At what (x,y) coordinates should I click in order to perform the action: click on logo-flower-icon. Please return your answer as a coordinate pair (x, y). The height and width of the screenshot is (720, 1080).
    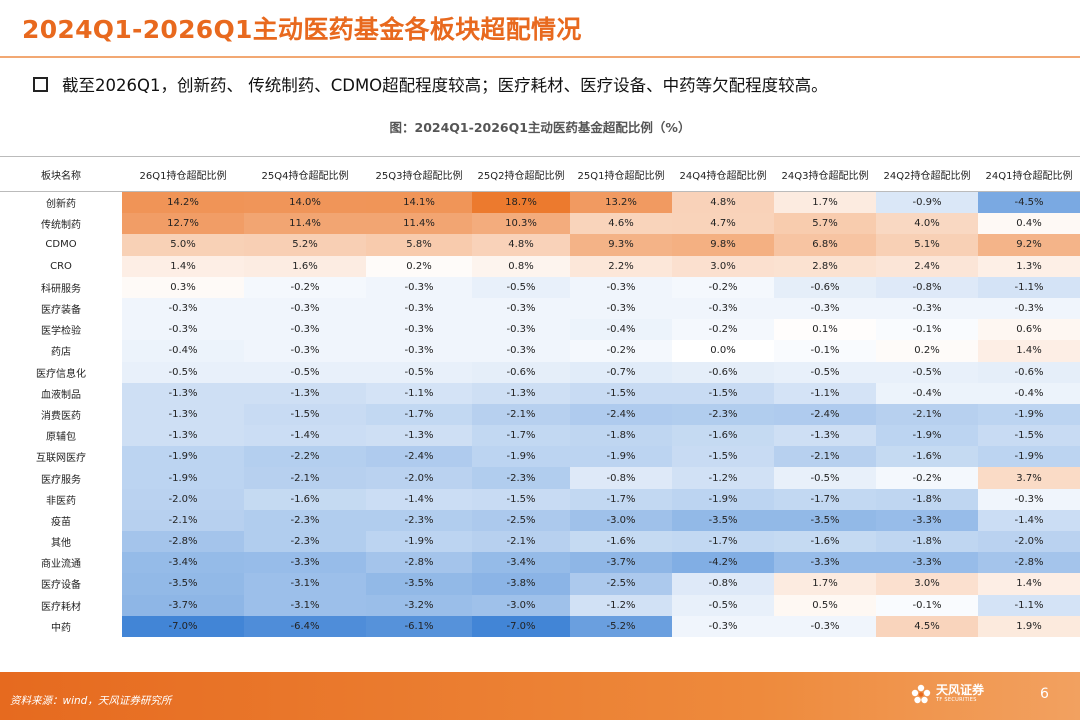
    Looking at the image, I should click on (921, 694).